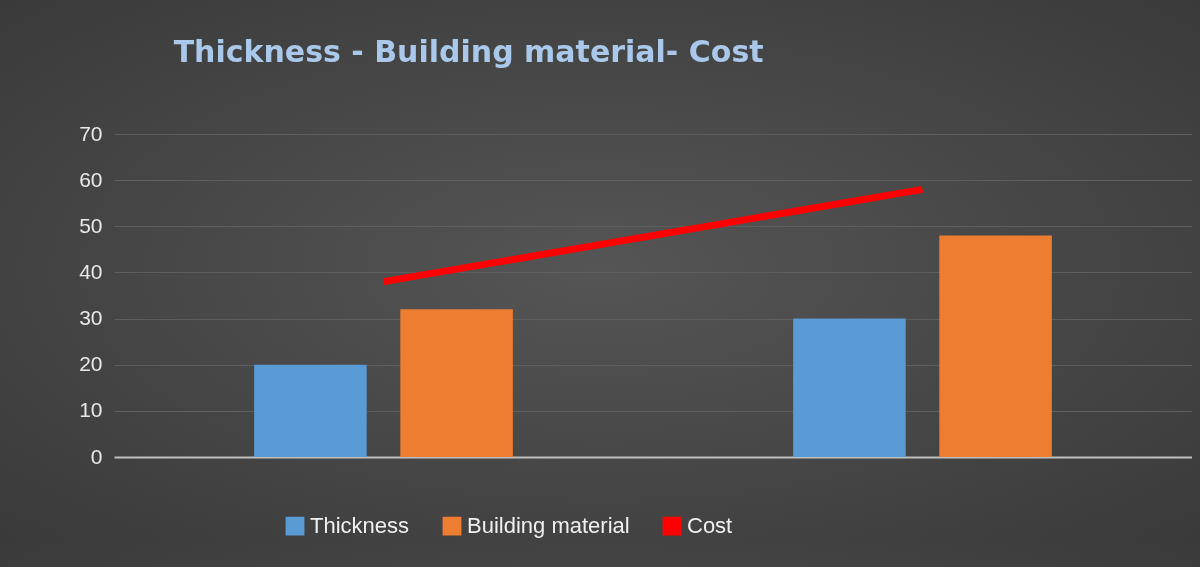 The height and width of the screenshot is (567, 1200). Describe the element at coordinates (96, 456) in the screenshot. I see `y-tick-label: 0` at that location.